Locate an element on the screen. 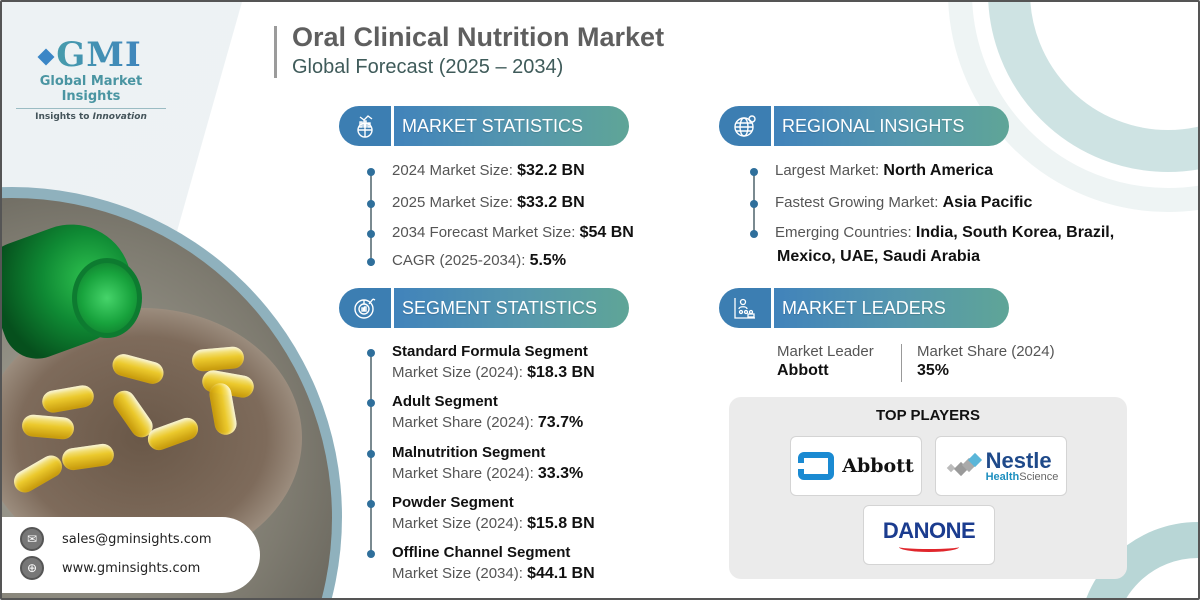 This screenshot has height=600, width=1200. region-item: Largest Market: North America is located at coordinates (931, 178).